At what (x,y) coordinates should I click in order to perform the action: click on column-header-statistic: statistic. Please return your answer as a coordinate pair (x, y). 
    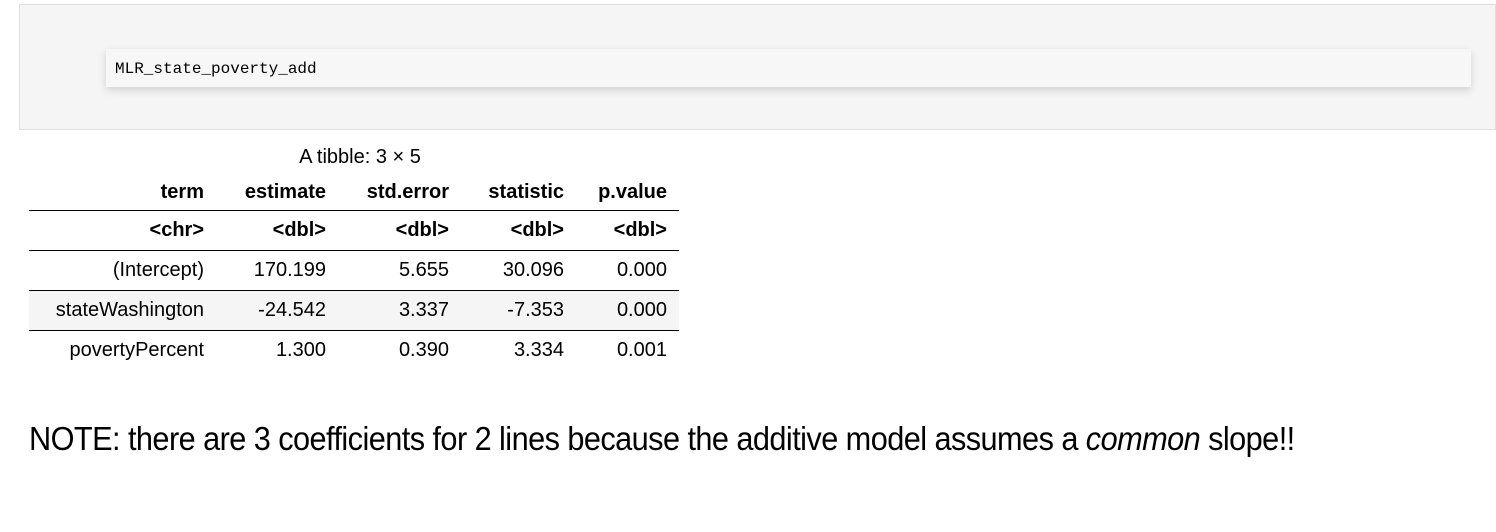
    Looking at the image, I should click on (518, 192).